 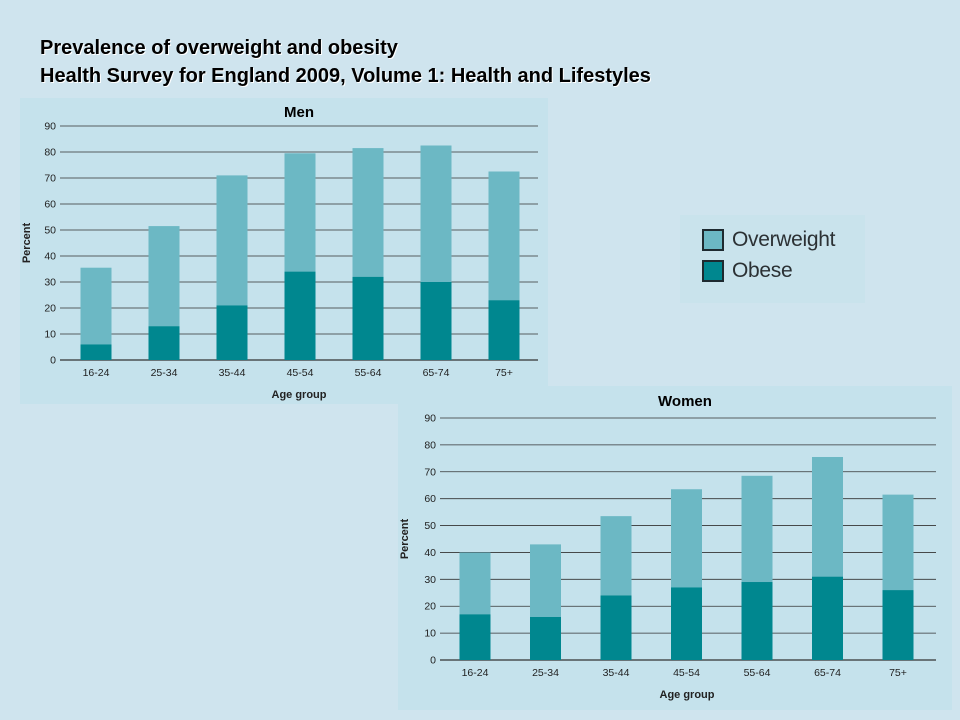 I want to click on legend-label-obese: Obese, so click(x=762, y=270).